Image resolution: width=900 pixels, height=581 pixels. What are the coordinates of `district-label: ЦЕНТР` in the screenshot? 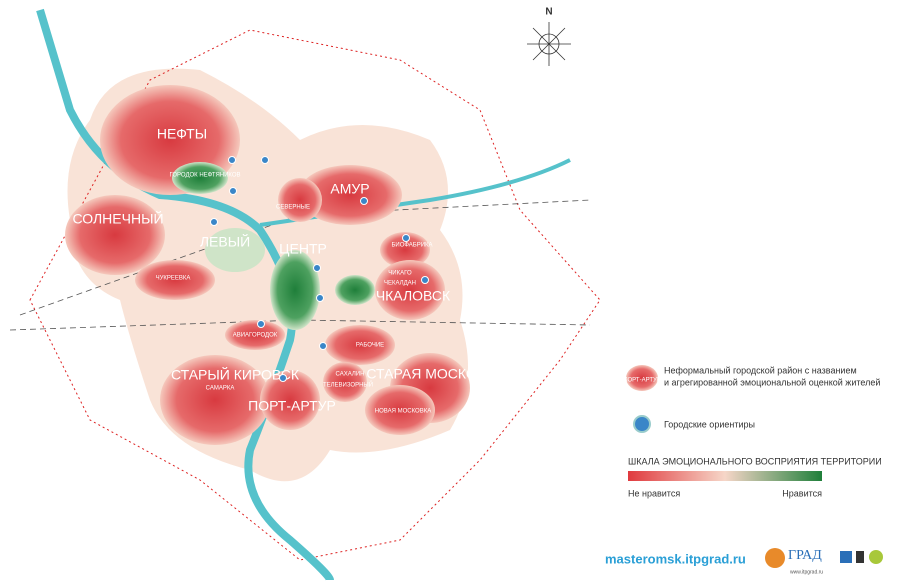 It's located at (303, 249).